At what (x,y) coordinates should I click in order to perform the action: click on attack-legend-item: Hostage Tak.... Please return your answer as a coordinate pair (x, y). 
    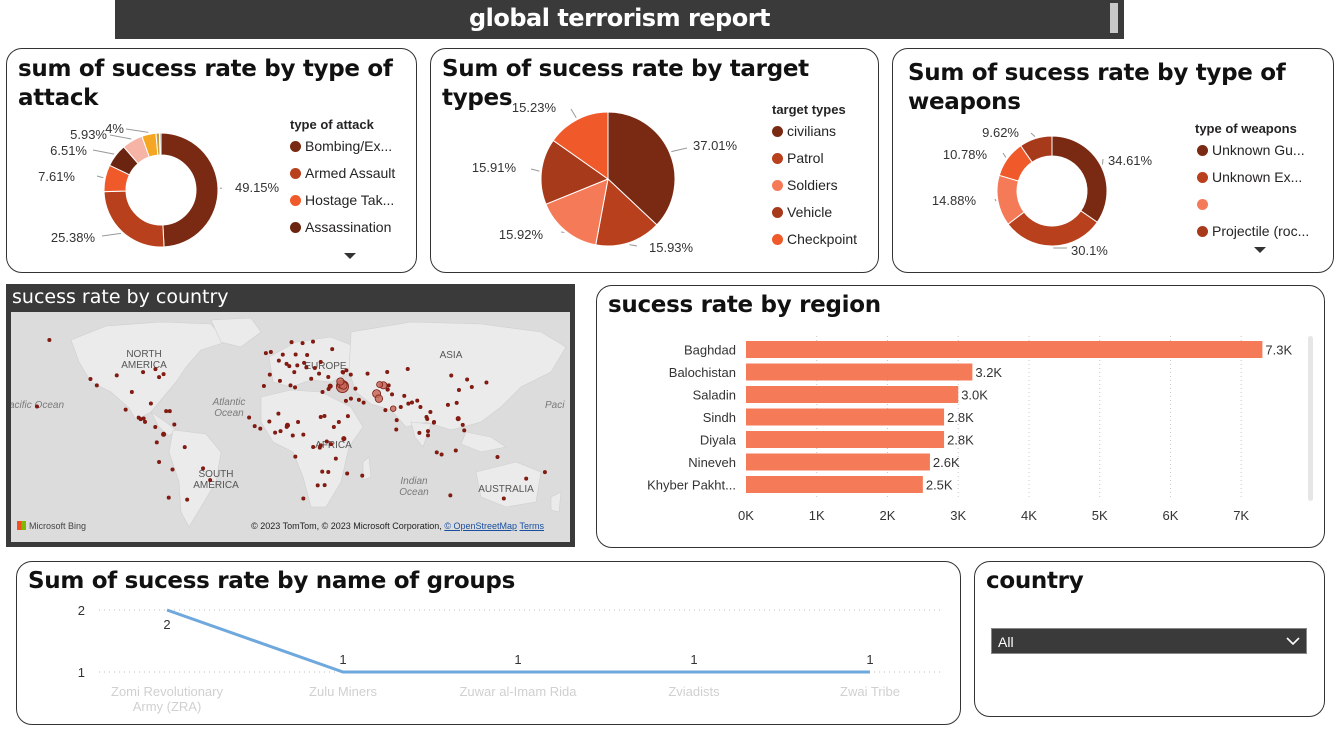
    Looking at the image, I should click on (342, 200).